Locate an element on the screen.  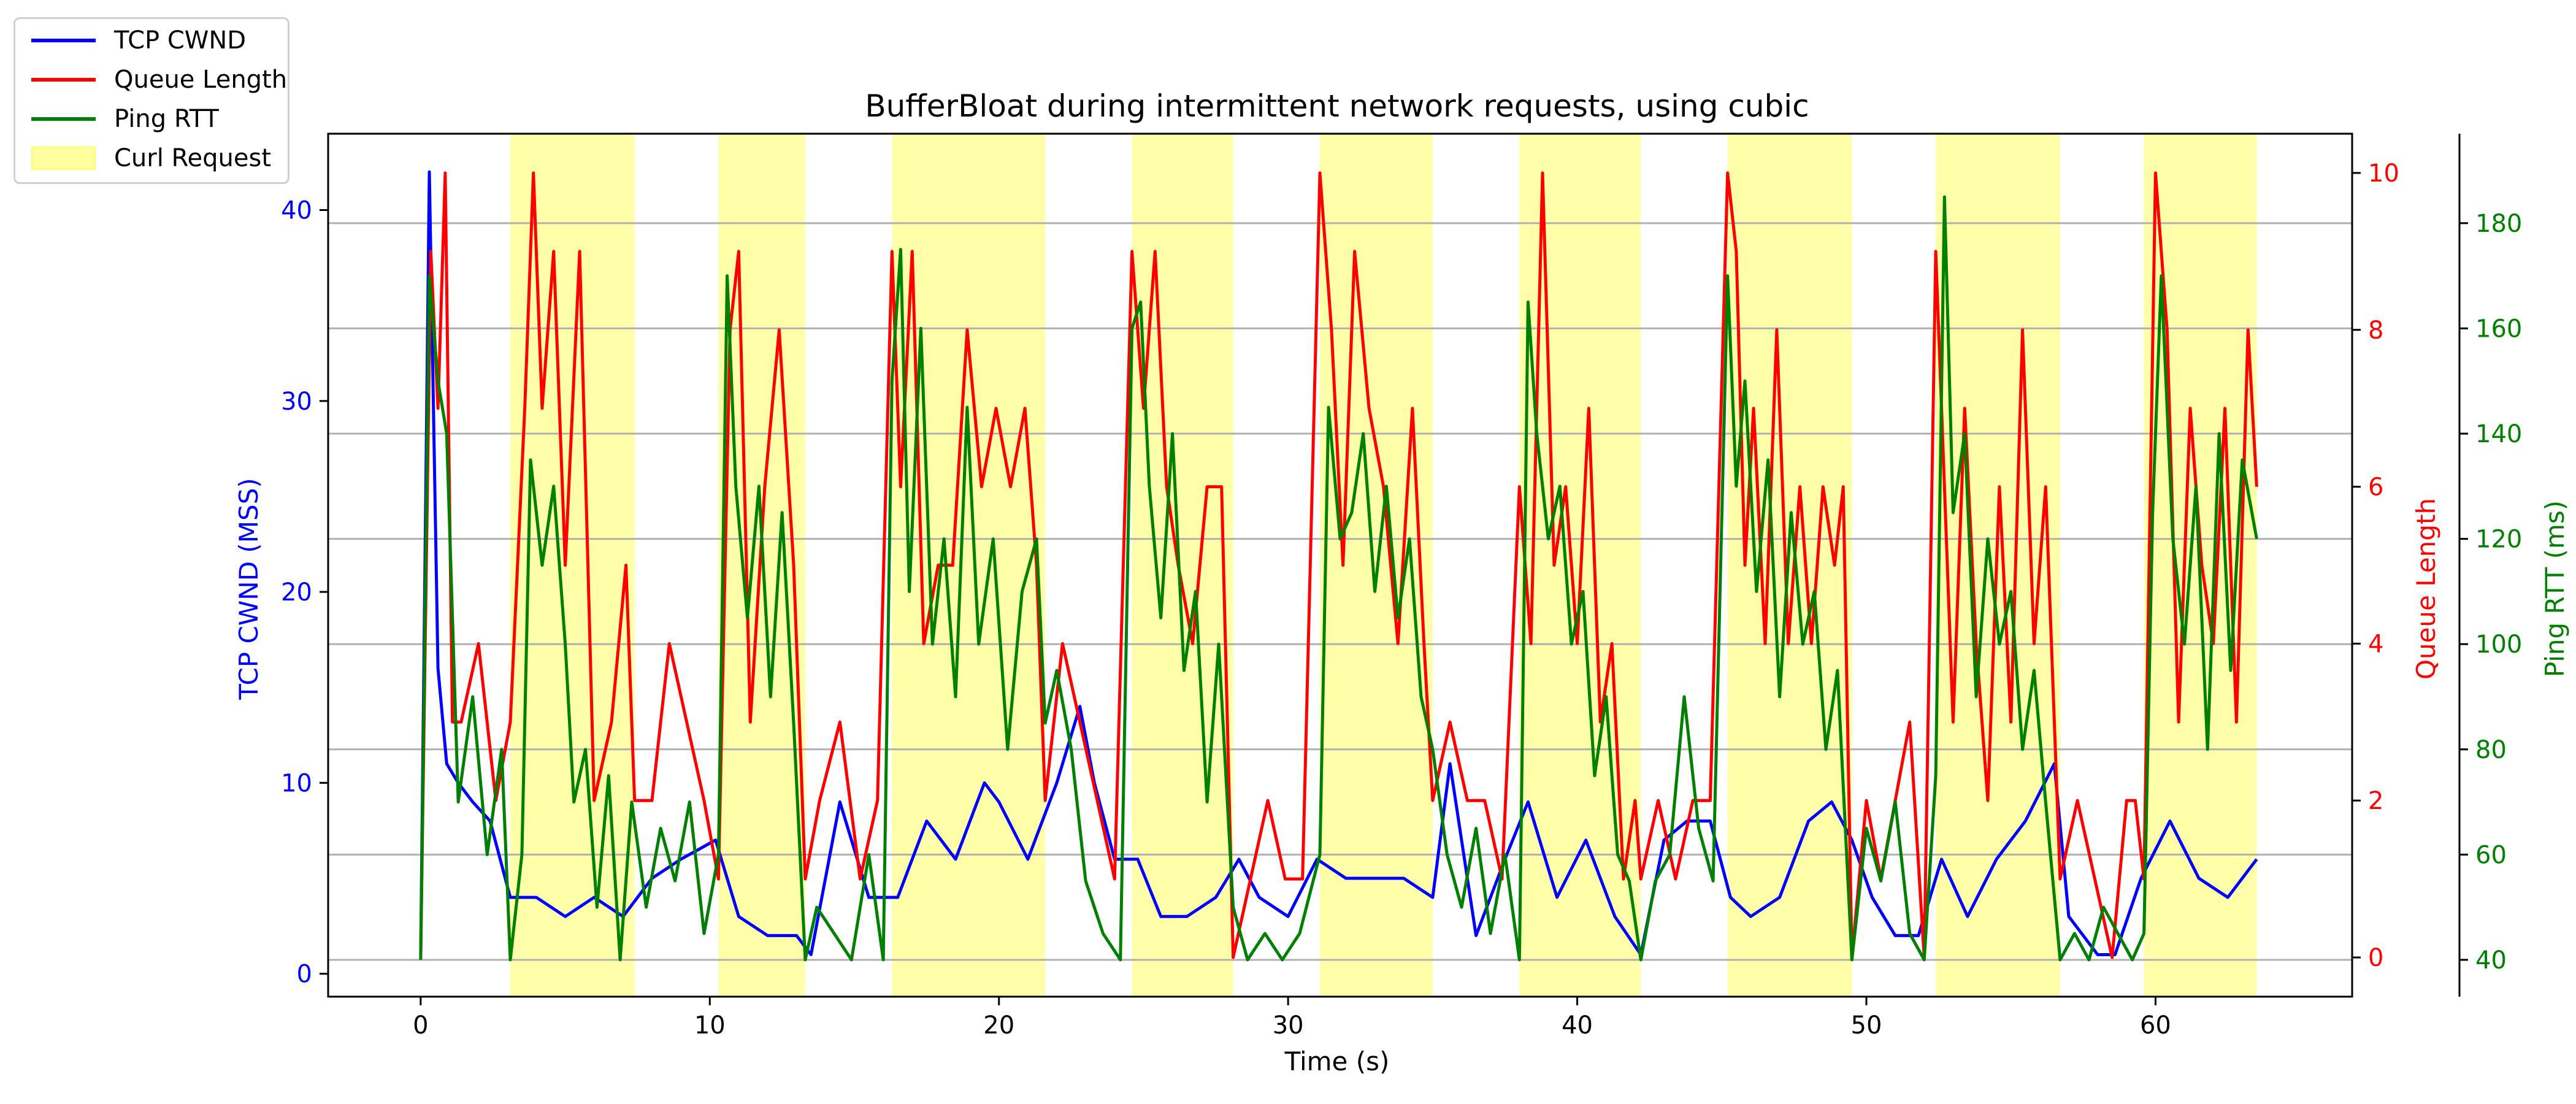
queue-tick-label-4: 4 is located at coordinates (2375, 644).